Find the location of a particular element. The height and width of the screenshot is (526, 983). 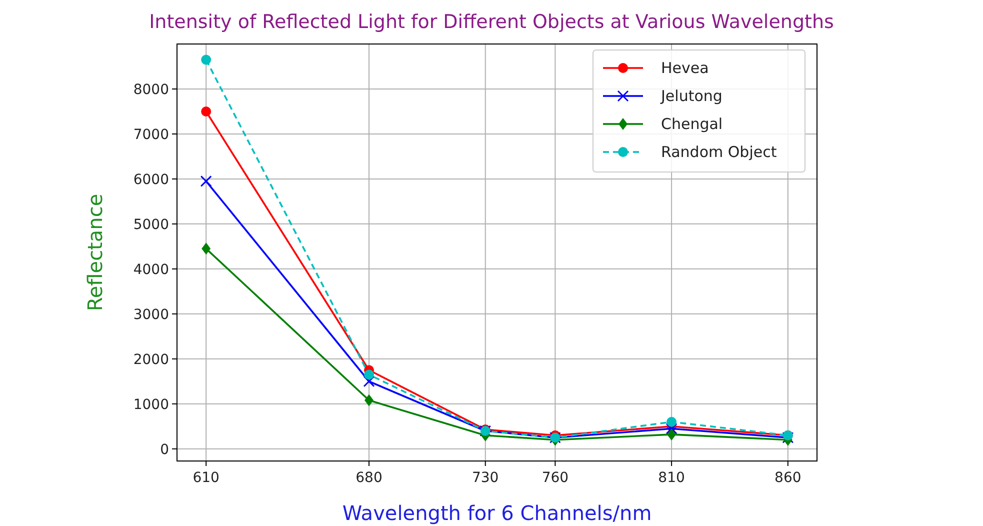

x-tick-label: 810 is located at coordinates (671, 478).